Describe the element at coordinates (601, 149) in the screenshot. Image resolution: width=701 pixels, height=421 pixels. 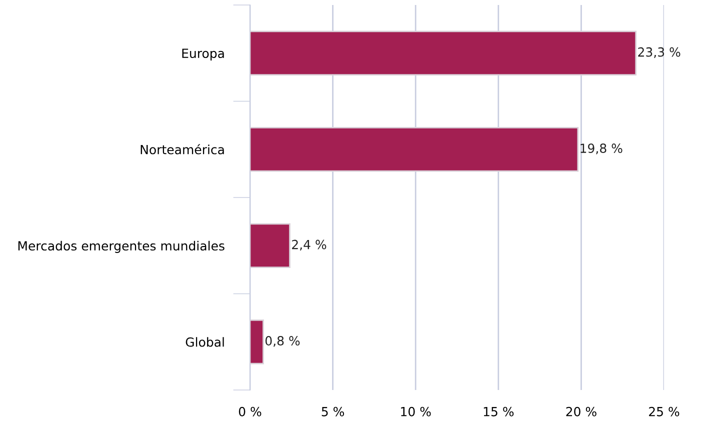
I see `data-label: 19,8 %` at that location.